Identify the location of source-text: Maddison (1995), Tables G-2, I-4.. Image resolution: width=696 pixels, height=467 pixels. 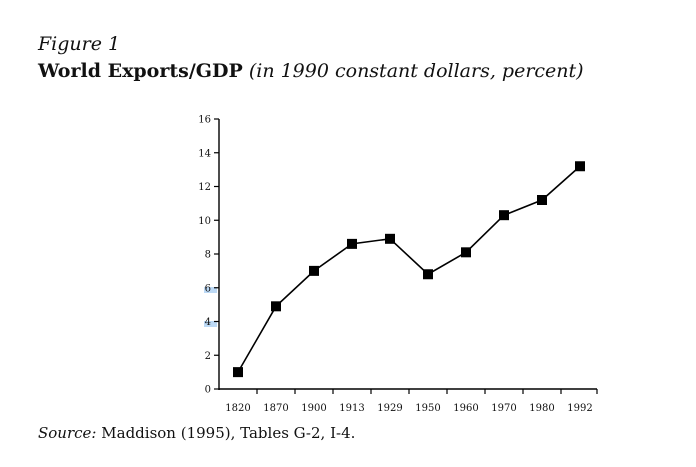
(228, 433).